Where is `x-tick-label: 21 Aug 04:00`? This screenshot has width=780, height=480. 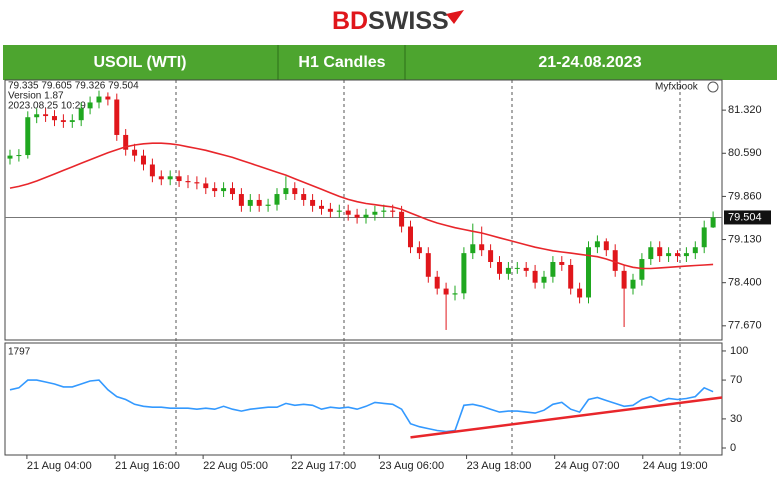
x-tick-label: 21 Aug 04:00 is located at coordinates (59, 466).